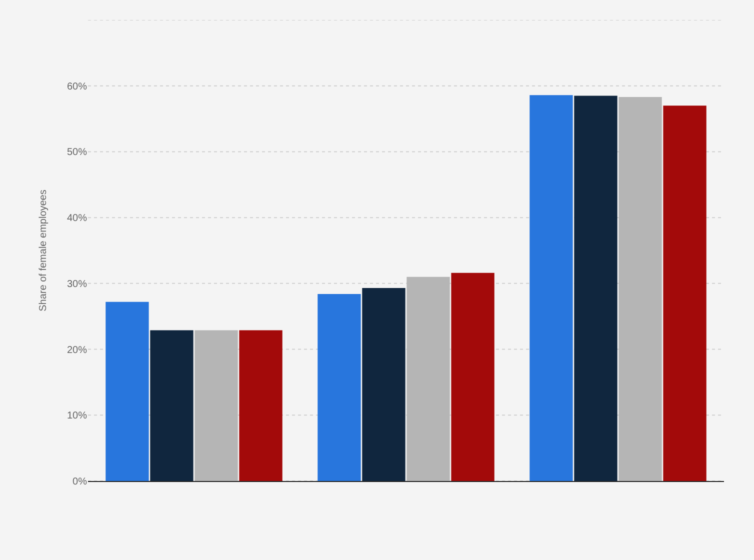 This screenshot has width=754, height=560. What do you see at coordinates (77, 152) in the screenshot?
I see `y-tick-label: 50%` at bounding box center [77, 152].